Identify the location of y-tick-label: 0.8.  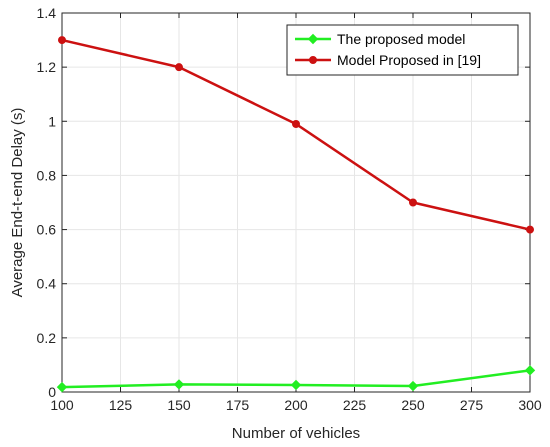
(47, 175).